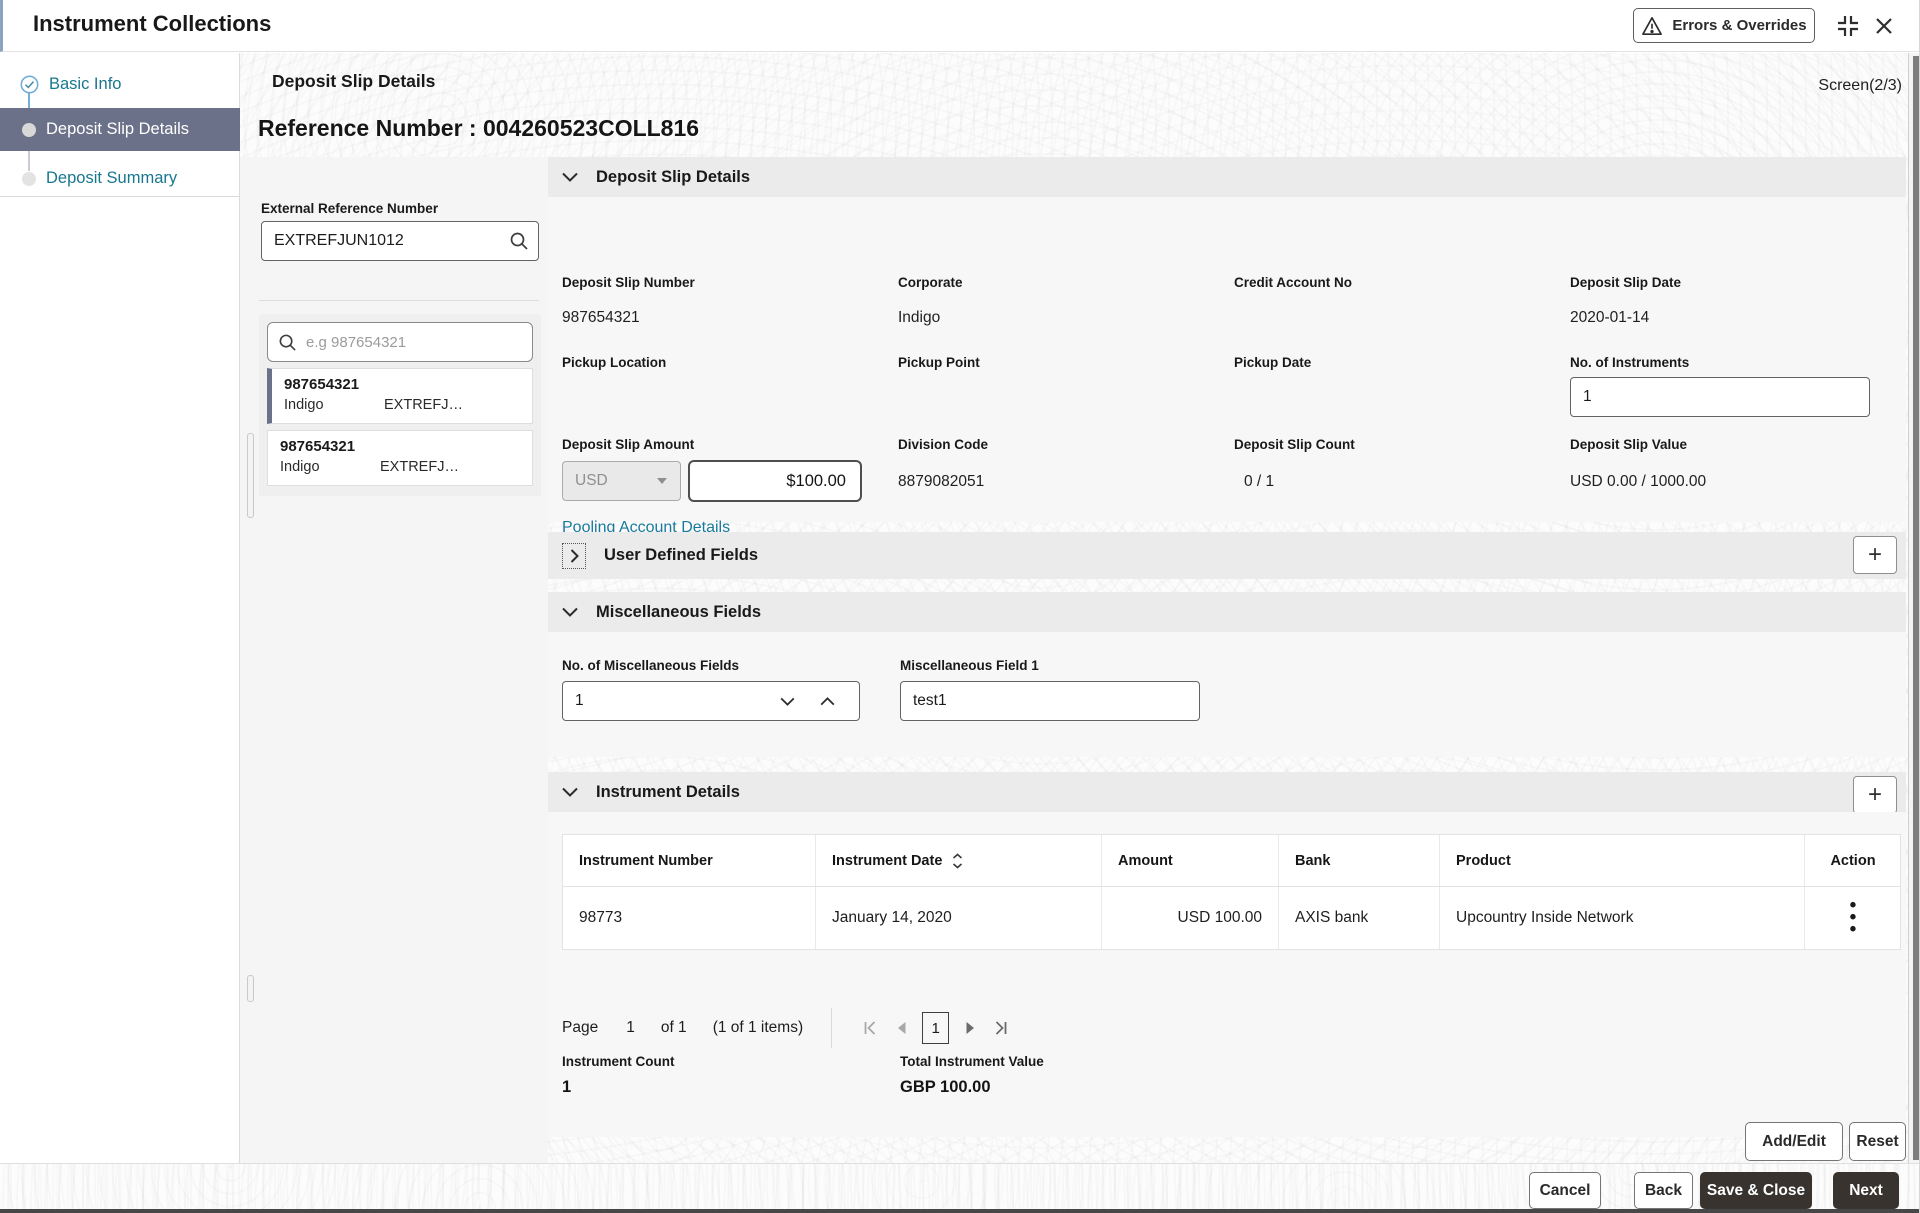  Describe the element at coordinates (1000, 1028) in the screenshot. I see `last-page-icon` at that location.